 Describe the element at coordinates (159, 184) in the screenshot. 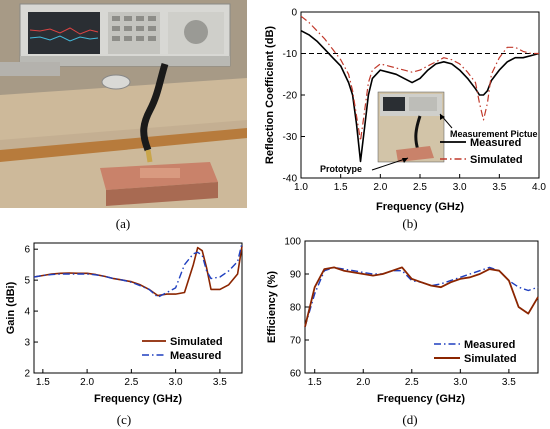

I see `prototype-image` at that location.